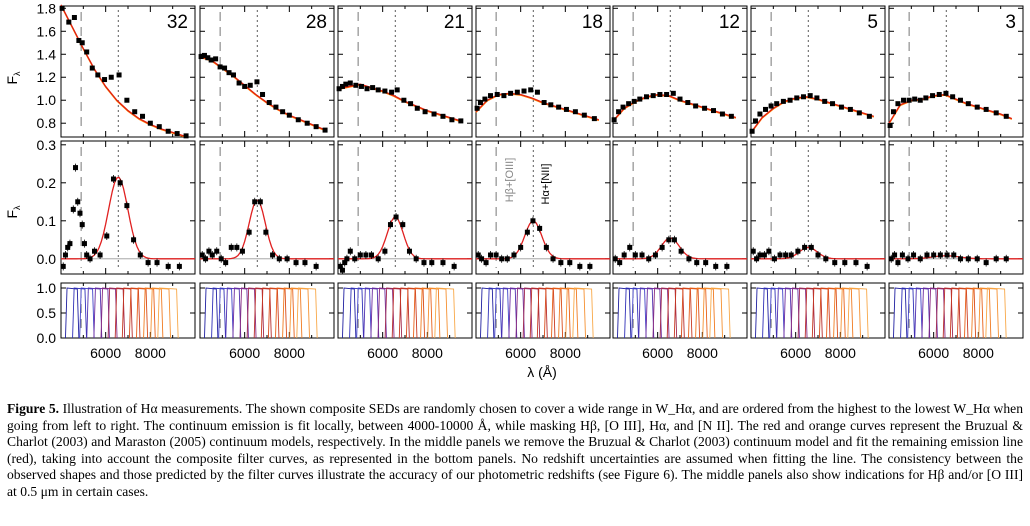 This screenshot has height=526, width=1030. I want to click on y-tick-label: 1.8, so click(47, 8).